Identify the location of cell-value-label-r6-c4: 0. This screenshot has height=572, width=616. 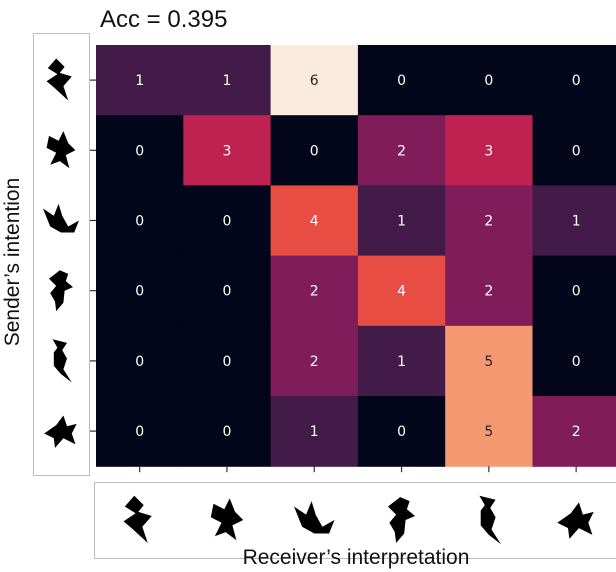
(401, 432).